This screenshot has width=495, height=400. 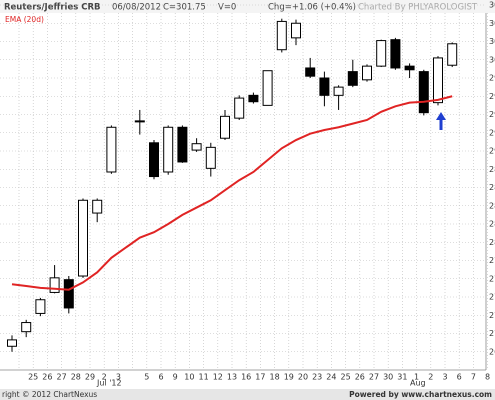 I want to click on y-tick-label: 274, so click(x=492, y=297).